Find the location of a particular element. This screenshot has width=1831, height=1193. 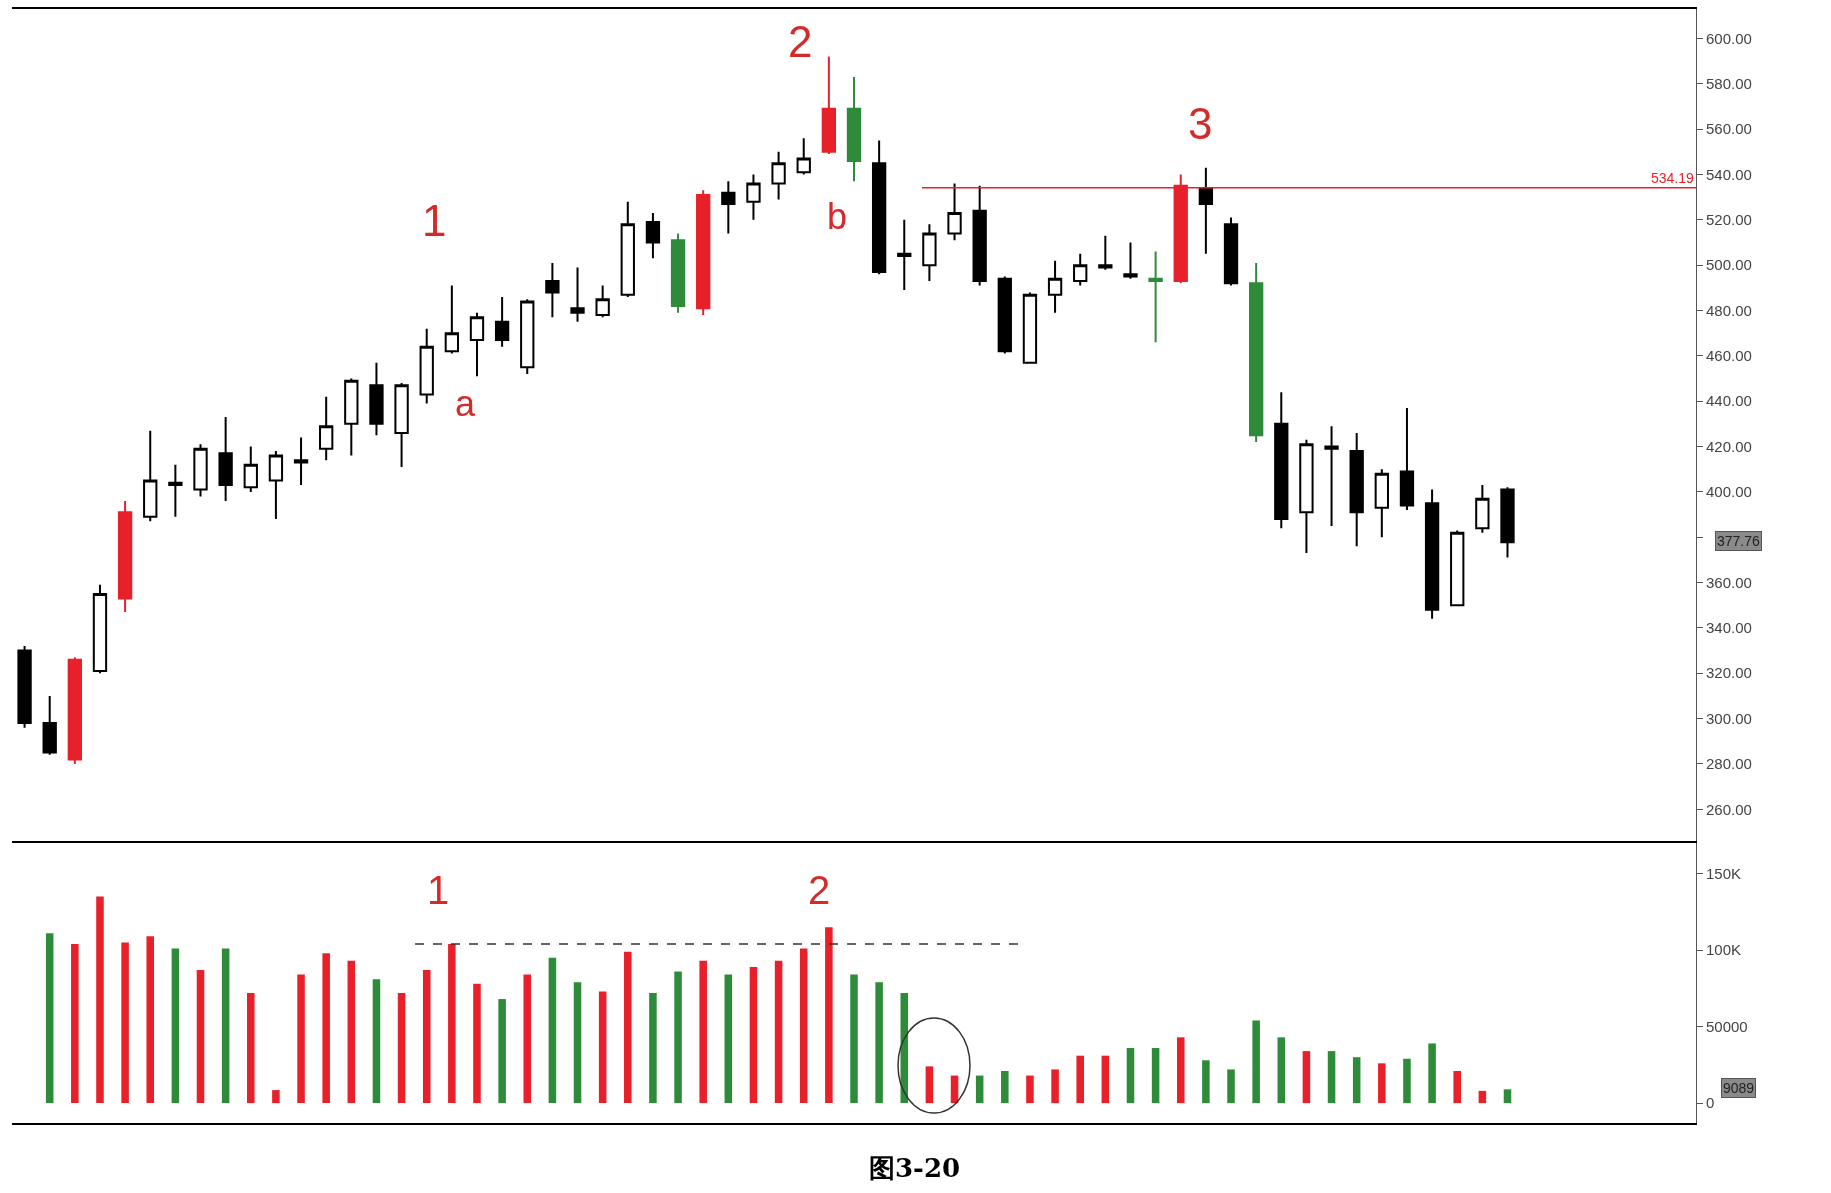

text: 377.76 is located at coordinates (1739, 541).